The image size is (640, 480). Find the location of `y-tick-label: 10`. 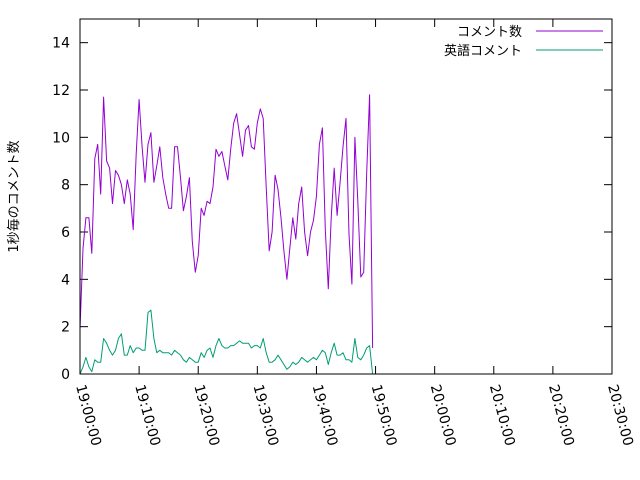

y-tick-label: 10 is located at coordinates (61, 138).